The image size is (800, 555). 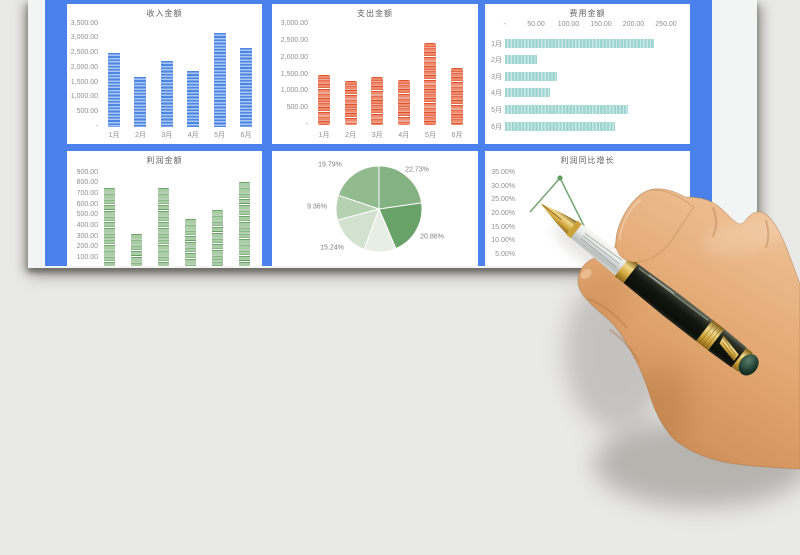 What do you see at coordinates (503, 186) in the screenshot?
I see `y-axis-label: 30.00%` at bounding box center [503, 186].